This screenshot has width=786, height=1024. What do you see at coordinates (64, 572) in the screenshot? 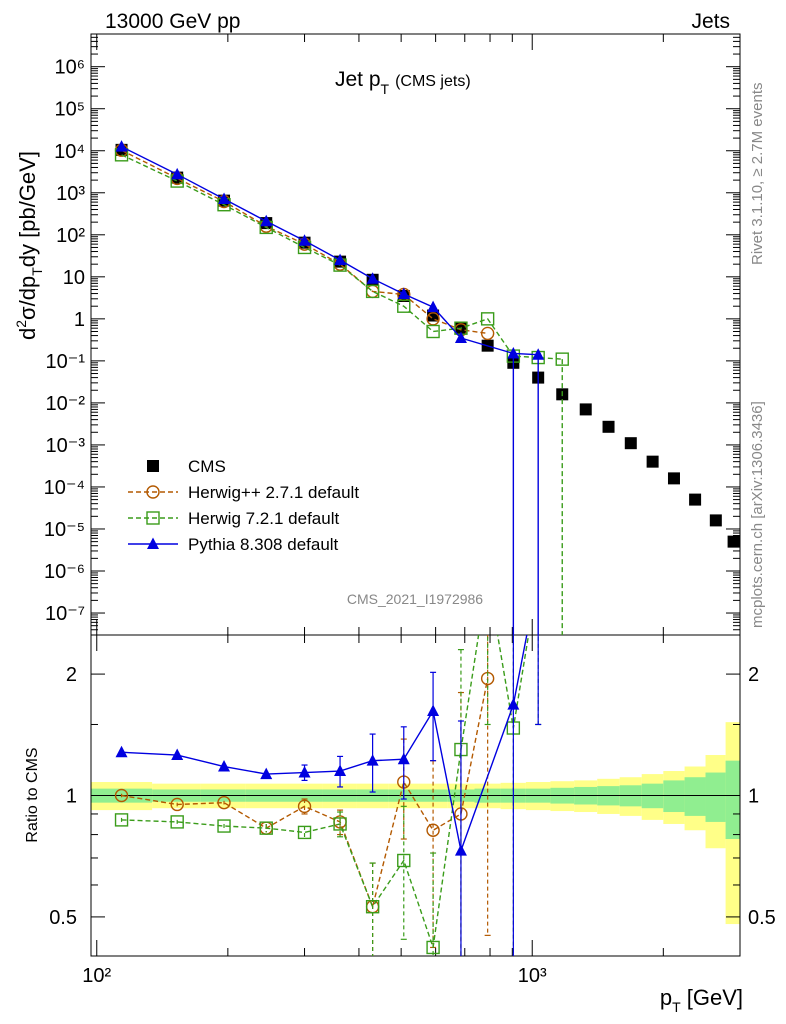
I see `ymain-tick-label: 10⁻⁶` at bounding box center [64, 572].